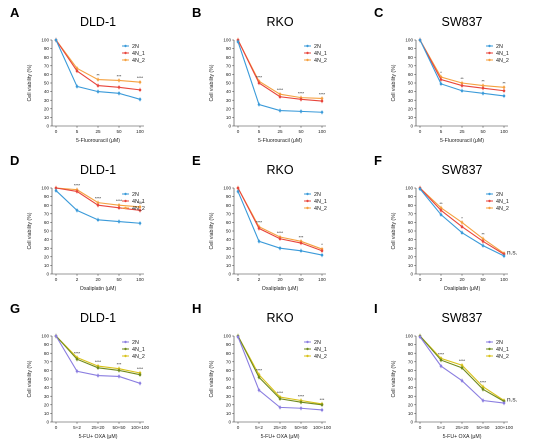  What do you see at coordinates (441, 203) in the screenshot?
I see `significance-label: **` at bounding box center [441, 203].